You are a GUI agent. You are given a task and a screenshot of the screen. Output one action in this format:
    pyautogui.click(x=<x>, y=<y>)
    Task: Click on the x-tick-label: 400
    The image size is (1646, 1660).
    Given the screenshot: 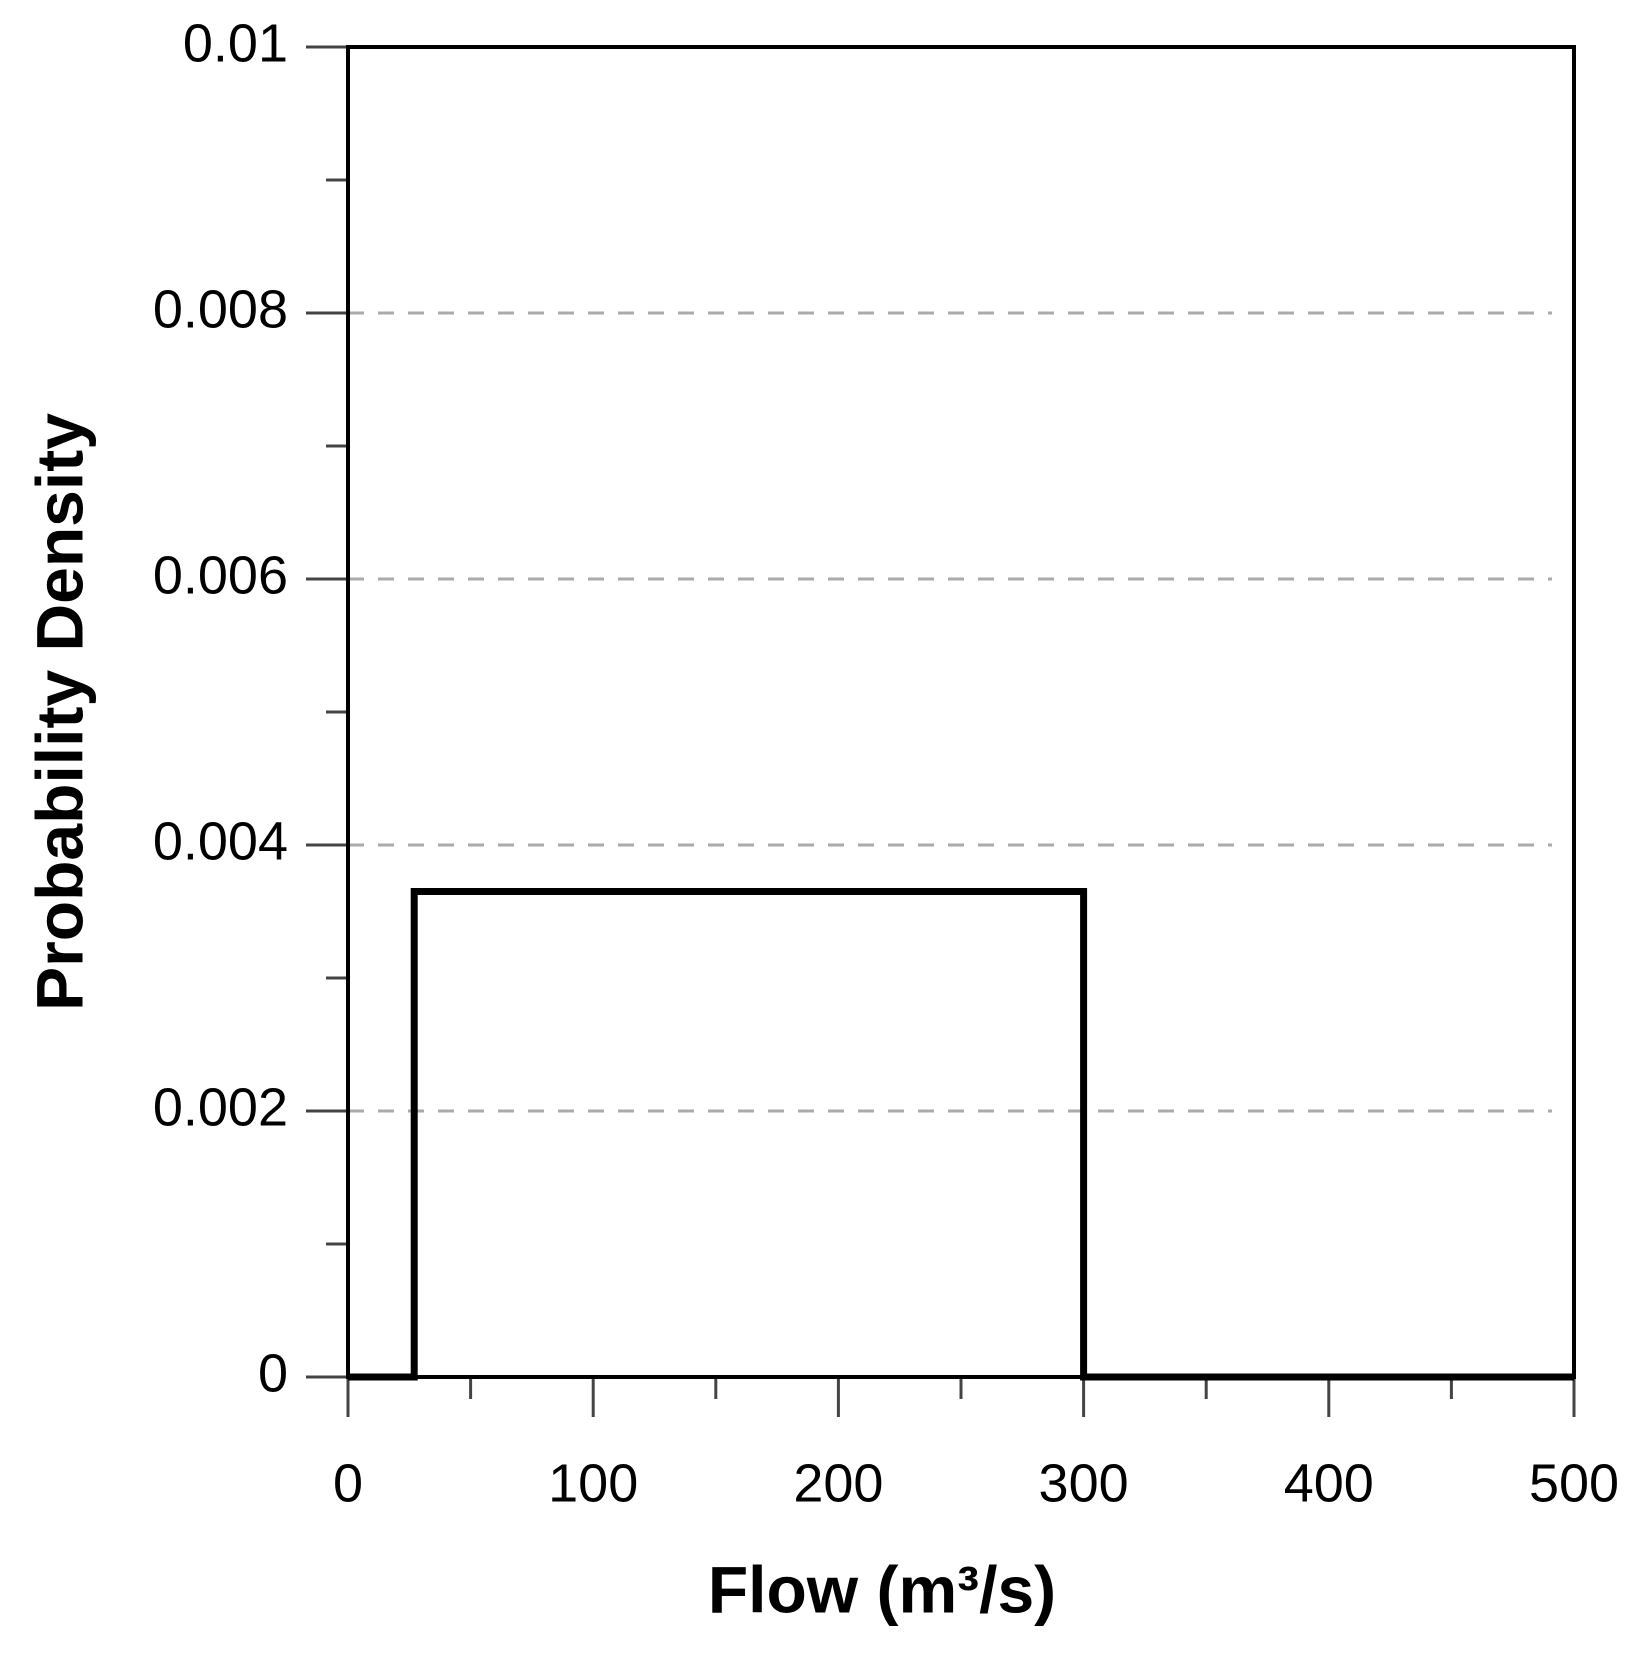 What is the action you would take?
    pyautogui.click(x=1329, y=1483)
    